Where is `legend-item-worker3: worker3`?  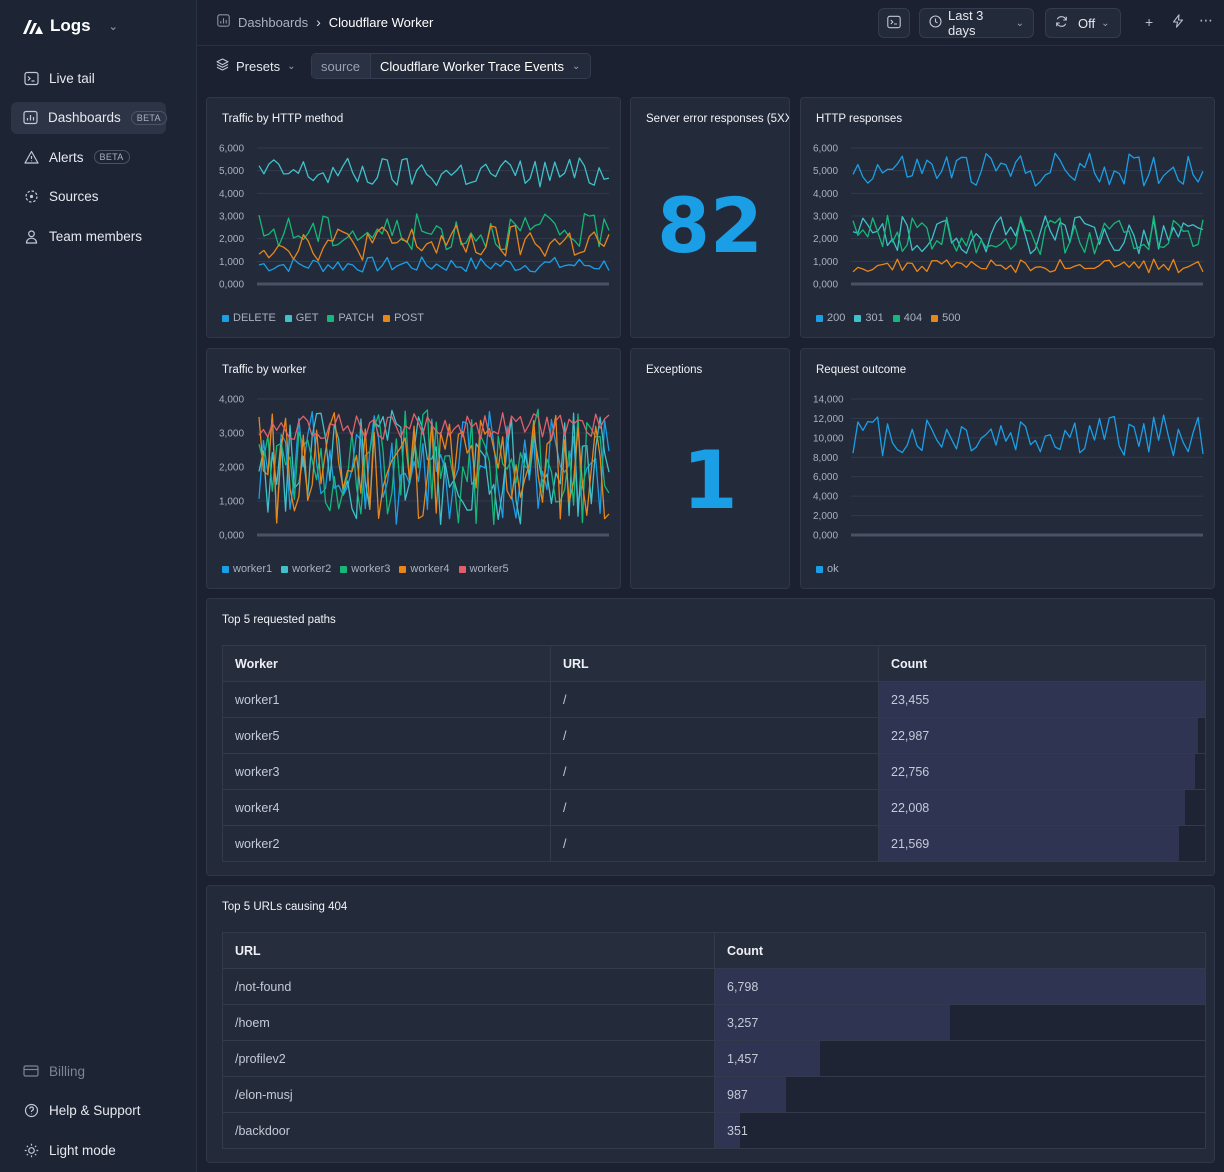 legend-item-worker3: worker3 is located at coordinates (365, 569).